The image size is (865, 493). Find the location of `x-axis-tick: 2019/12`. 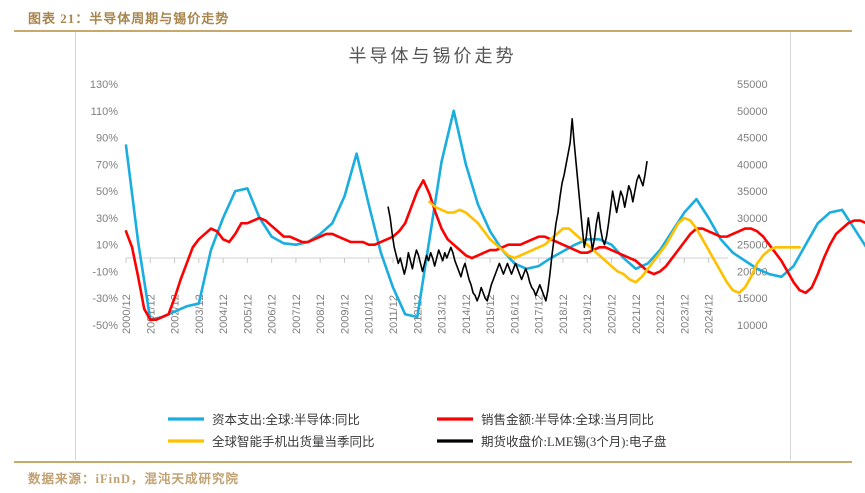

x-axis-tick: 2019/12 is located at coordinates (588, 314).